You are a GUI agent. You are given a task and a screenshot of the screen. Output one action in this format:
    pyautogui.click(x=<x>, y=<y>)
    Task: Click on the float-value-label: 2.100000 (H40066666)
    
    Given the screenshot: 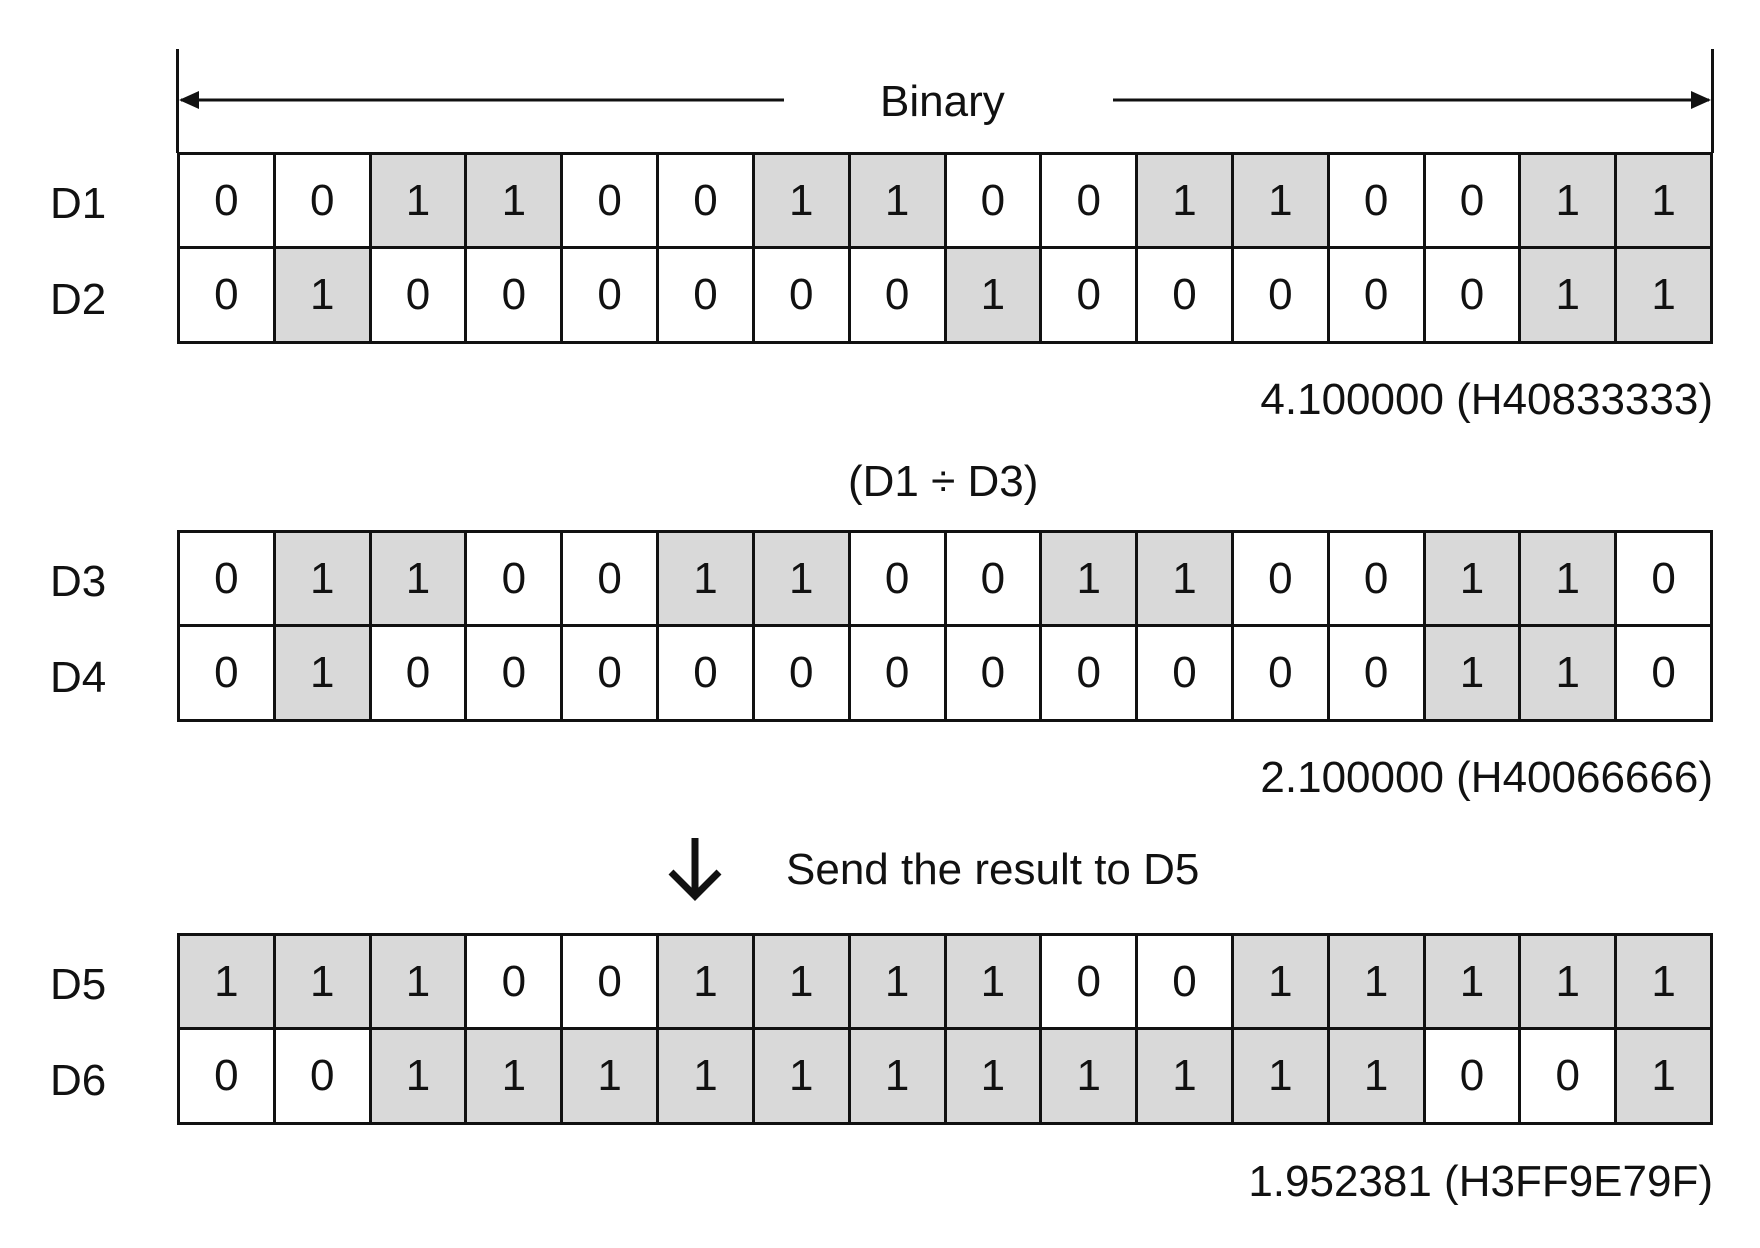 What is the action you would take?
    pyautogui.click(x=1486, y=777)
    